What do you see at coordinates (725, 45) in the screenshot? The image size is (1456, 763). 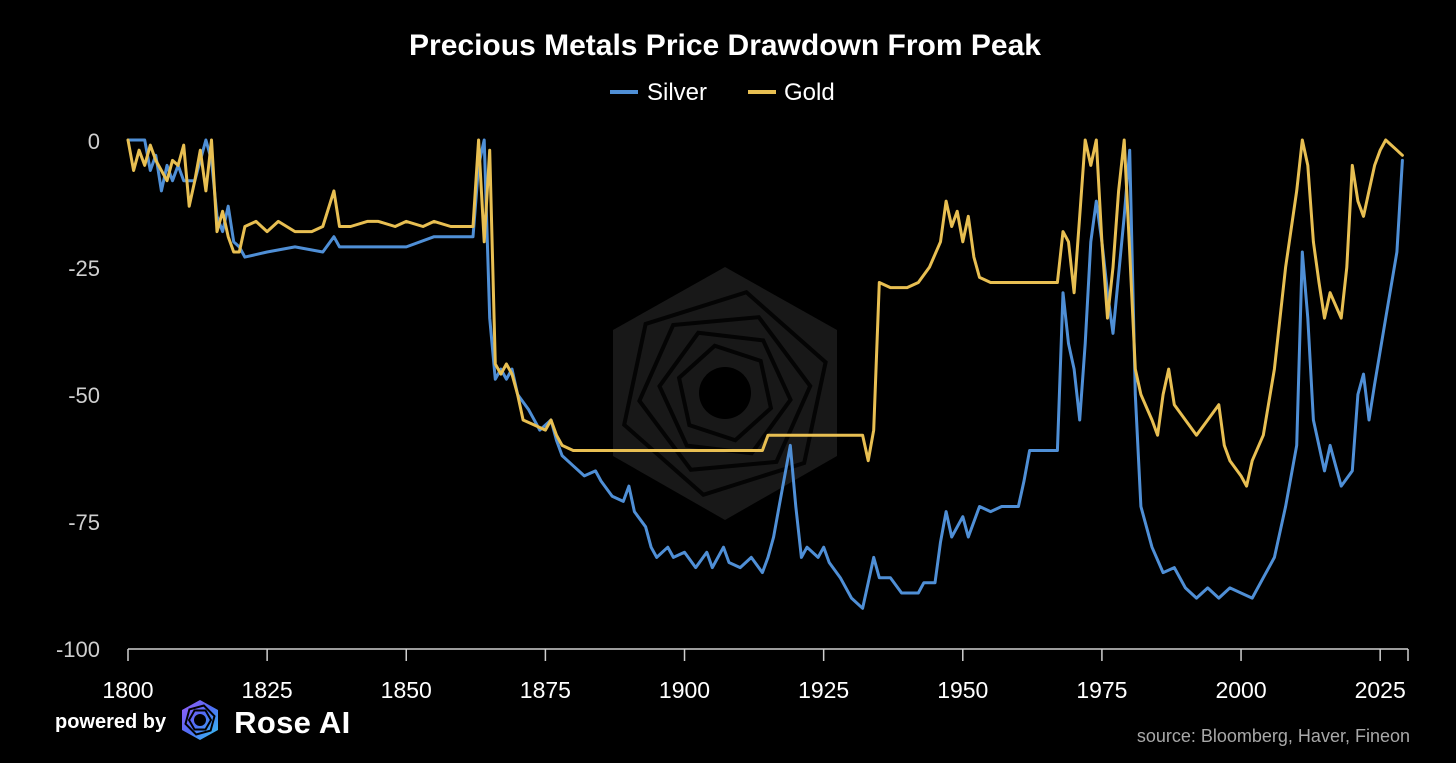 I see `chart-title: Precious Metals Price Drawdown From Peak` at bounding box center [725, 45].